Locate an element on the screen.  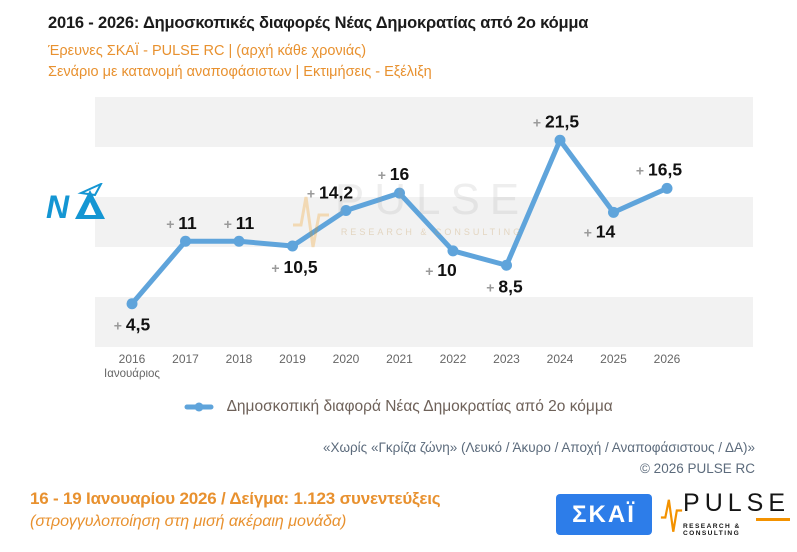
data-point-label: + 4,5 is located at coordinates (132, 325).